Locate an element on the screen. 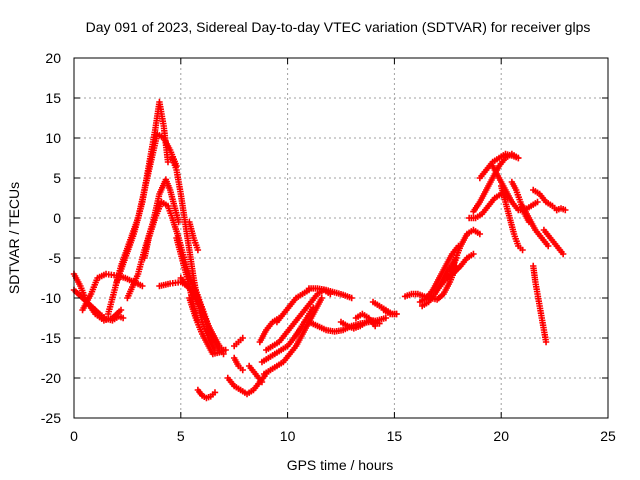 The width and height of the screenshot is (640, 480). y-tick-label: -25 is located at coordinates (51, 418).